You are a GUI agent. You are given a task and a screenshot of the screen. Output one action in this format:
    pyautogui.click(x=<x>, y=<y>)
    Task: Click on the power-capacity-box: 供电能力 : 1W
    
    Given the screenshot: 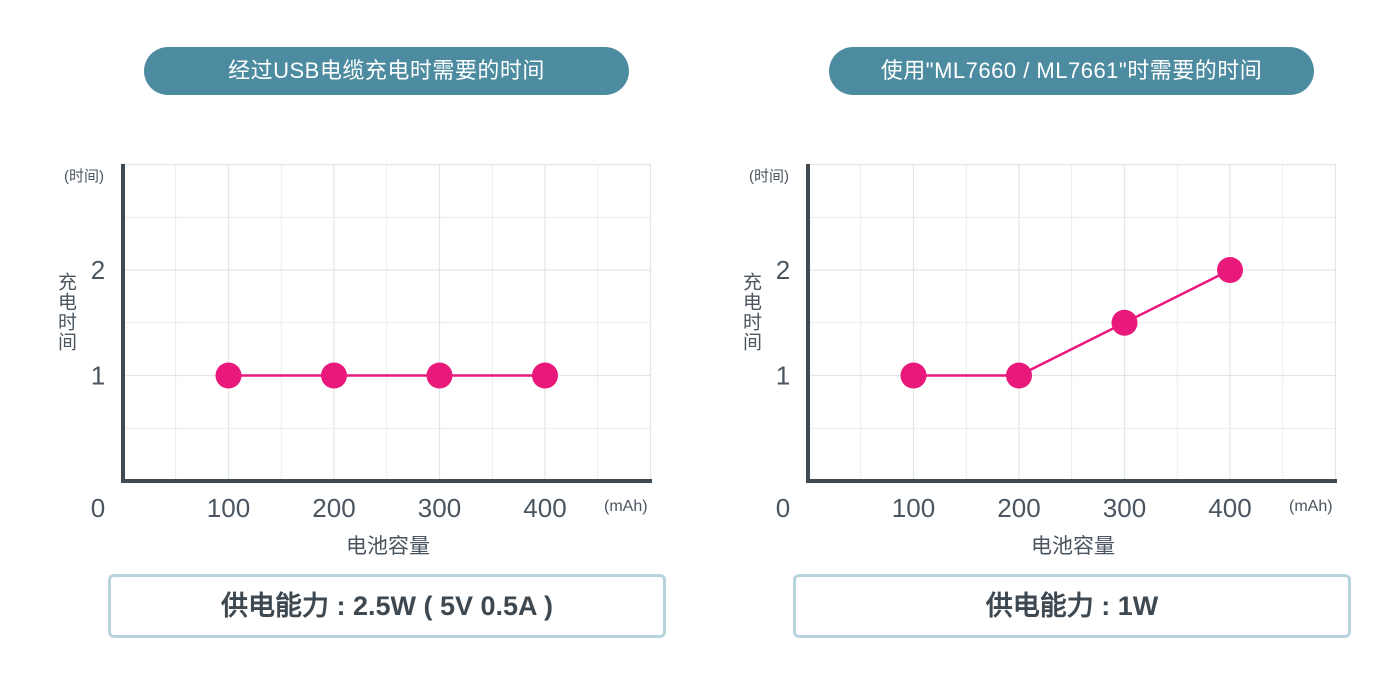 What is the action you would take?
    pyautogui.click(x=1072, y=606)
    